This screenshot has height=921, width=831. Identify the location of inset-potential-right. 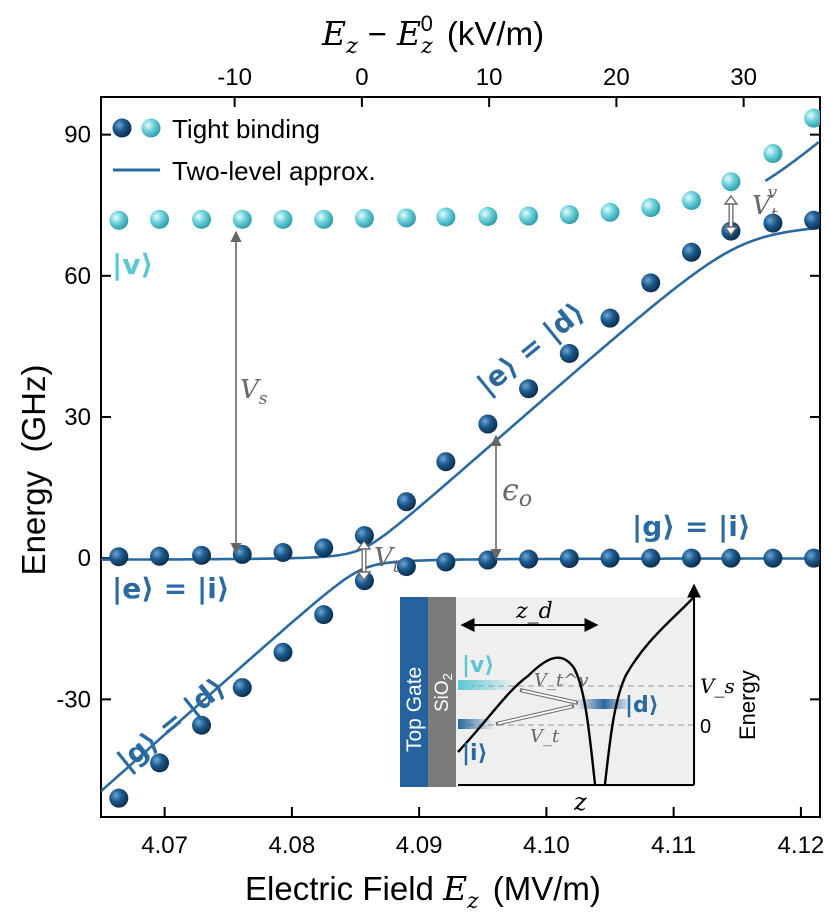
(649, 690).